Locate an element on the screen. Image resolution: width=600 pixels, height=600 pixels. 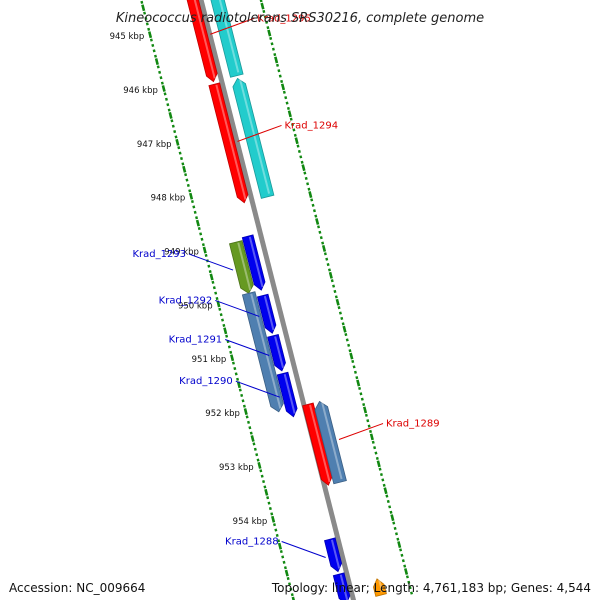
gene-label-krad_1288: Krad_1288 is located at coordinates (252, 542).